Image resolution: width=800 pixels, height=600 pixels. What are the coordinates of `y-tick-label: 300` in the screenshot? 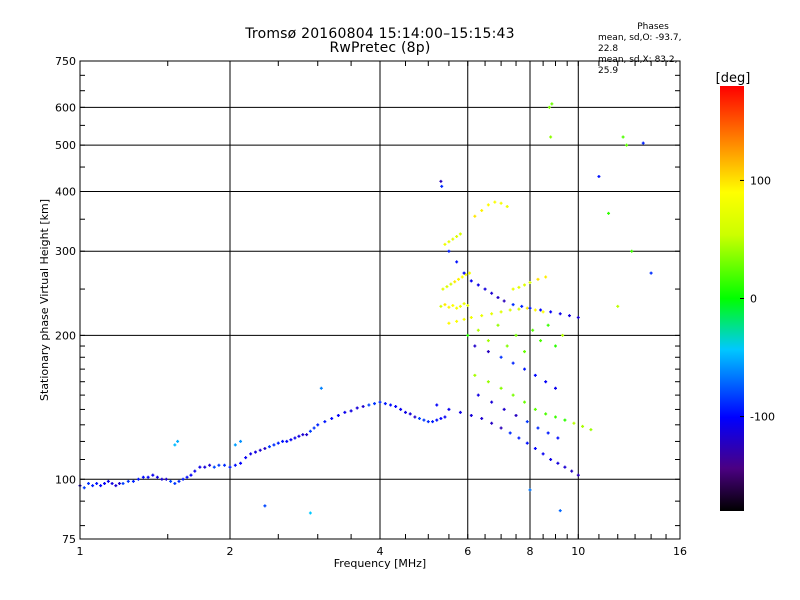 It's located at (65, 251).